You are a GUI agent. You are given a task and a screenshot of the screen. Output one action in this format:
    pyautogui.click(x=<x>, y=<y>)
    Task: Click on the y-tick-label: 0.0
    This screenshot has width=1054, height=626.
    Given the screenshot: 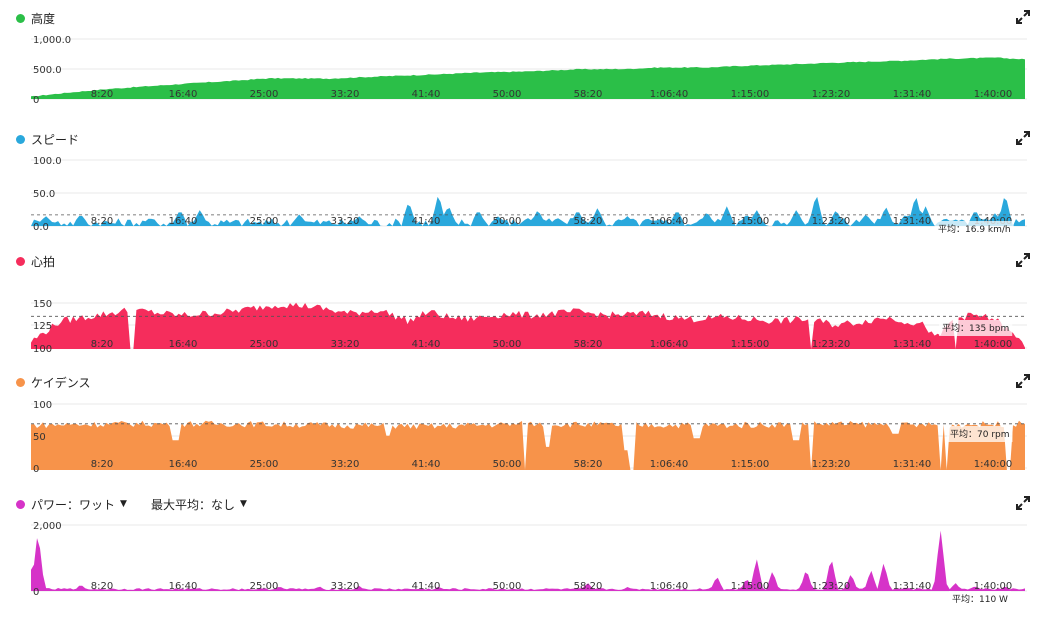 What is the action you would take?
    pyautogui.click(x=41, y=227)
    